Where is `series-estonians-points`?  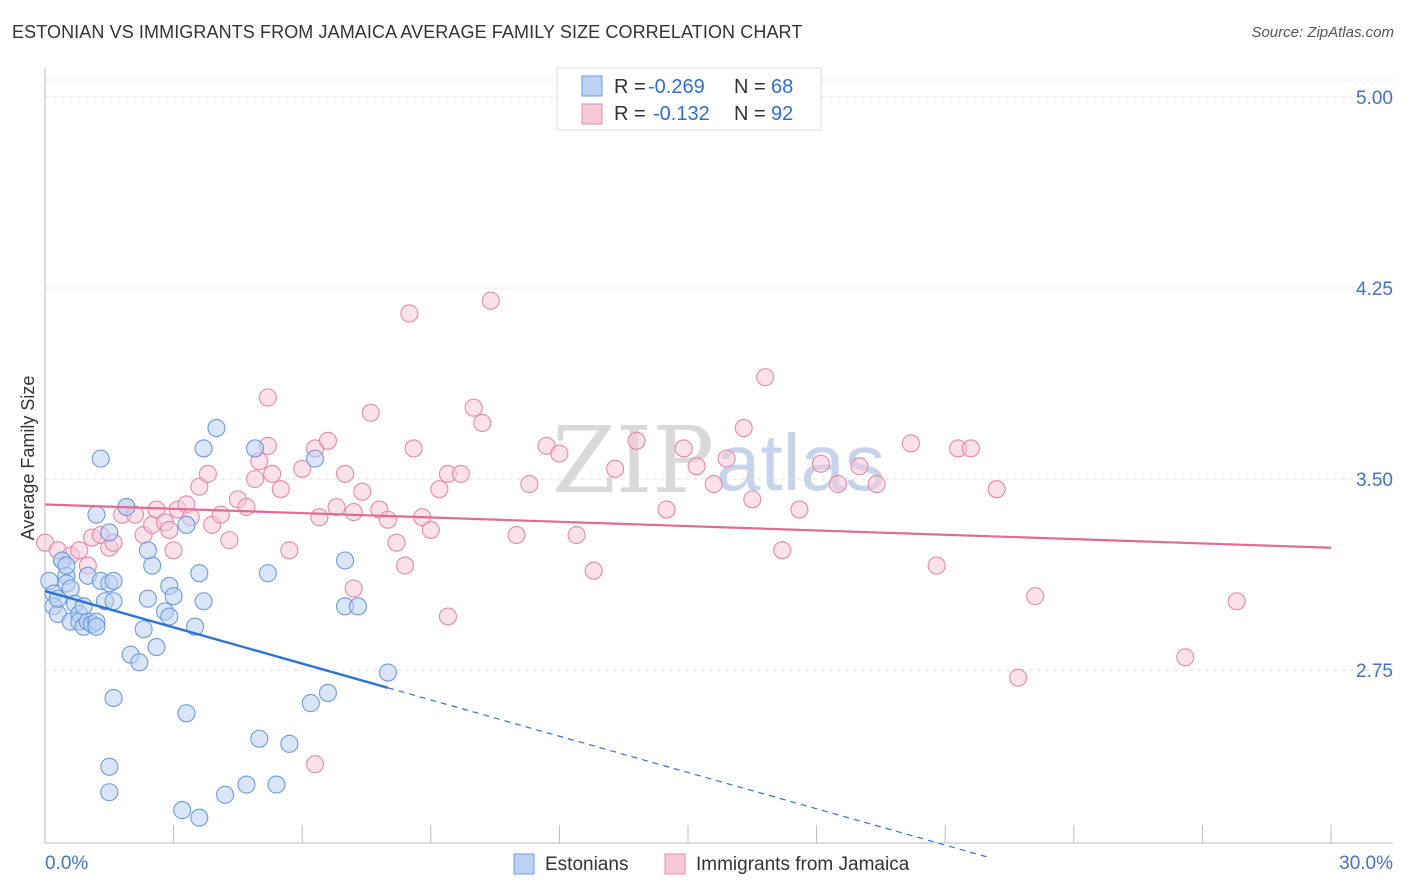 series-estonians-points is located at coordinates (218, 623).